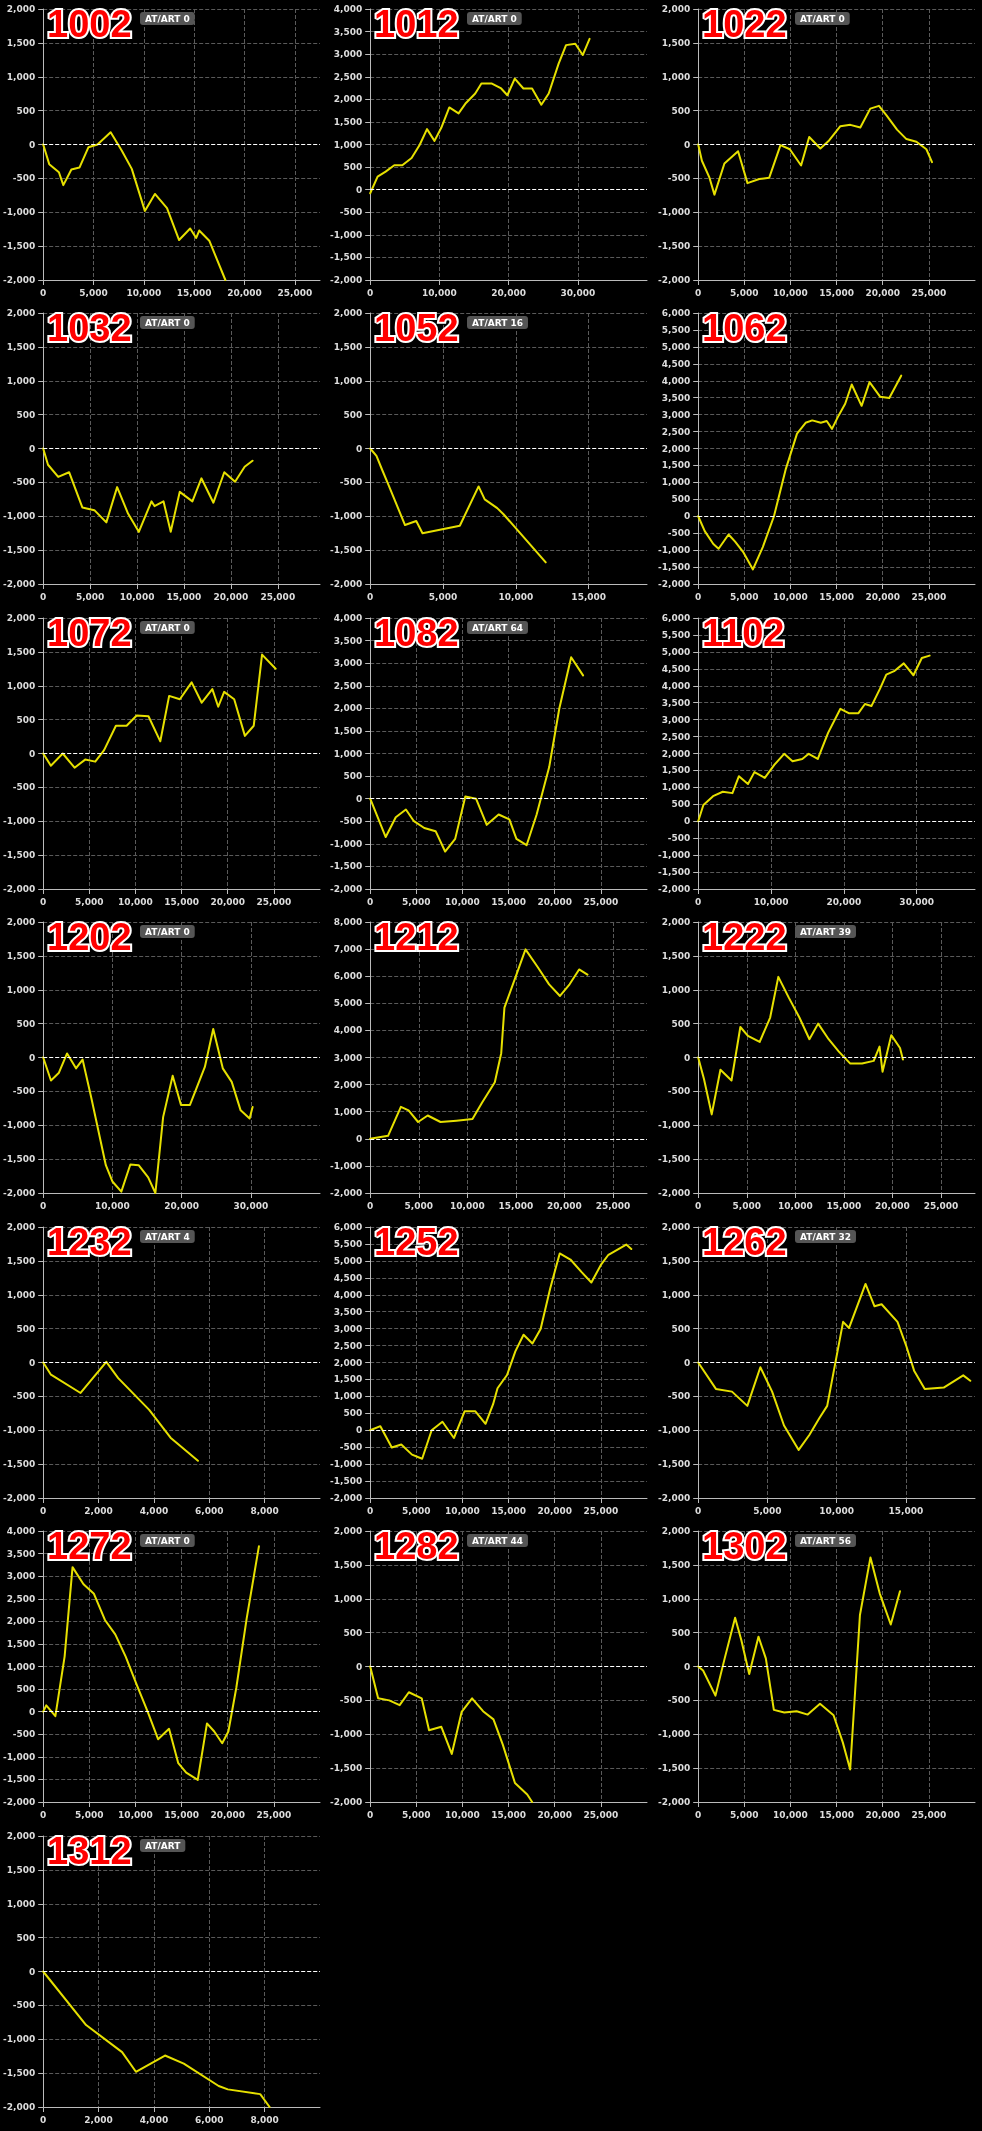 Image resolution: width=982 pixels, height=2131 pixels. I want to click on y-tick-label: 3,000, so click(348, 1328).